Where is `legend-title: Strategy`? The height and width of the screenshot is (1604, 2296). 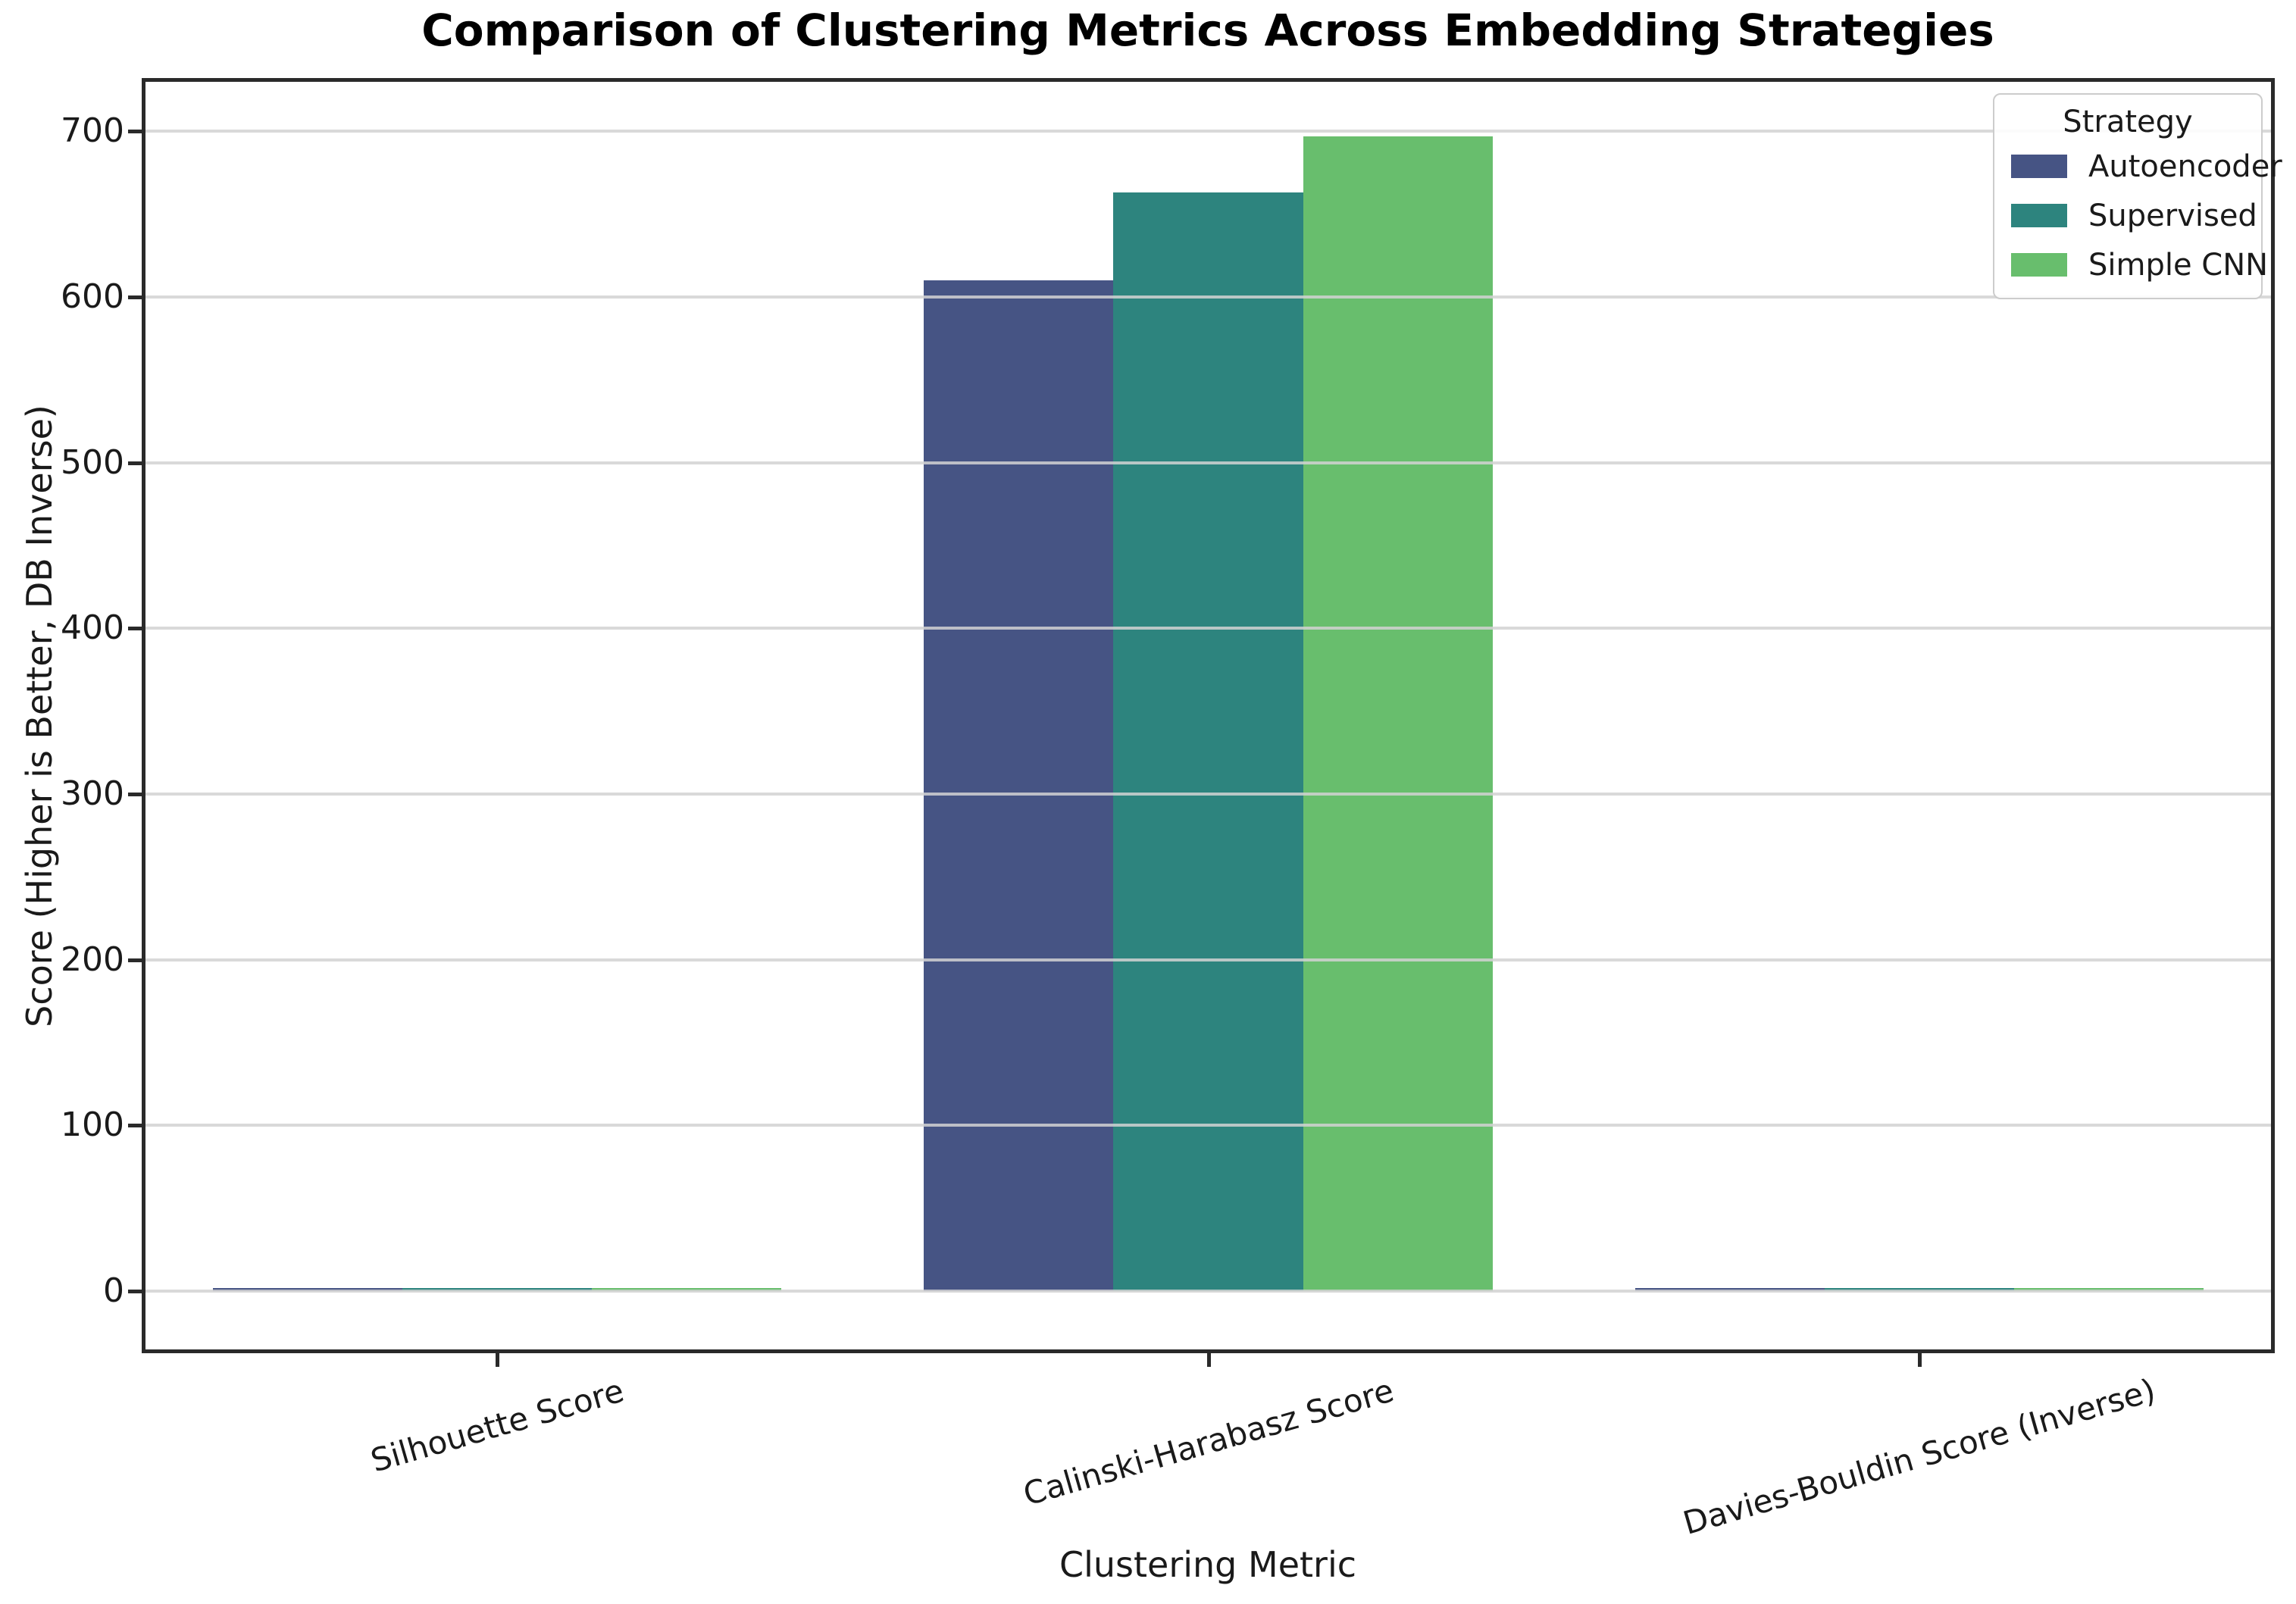 legend-title: Strategy is located at coordinates (2128, 122).